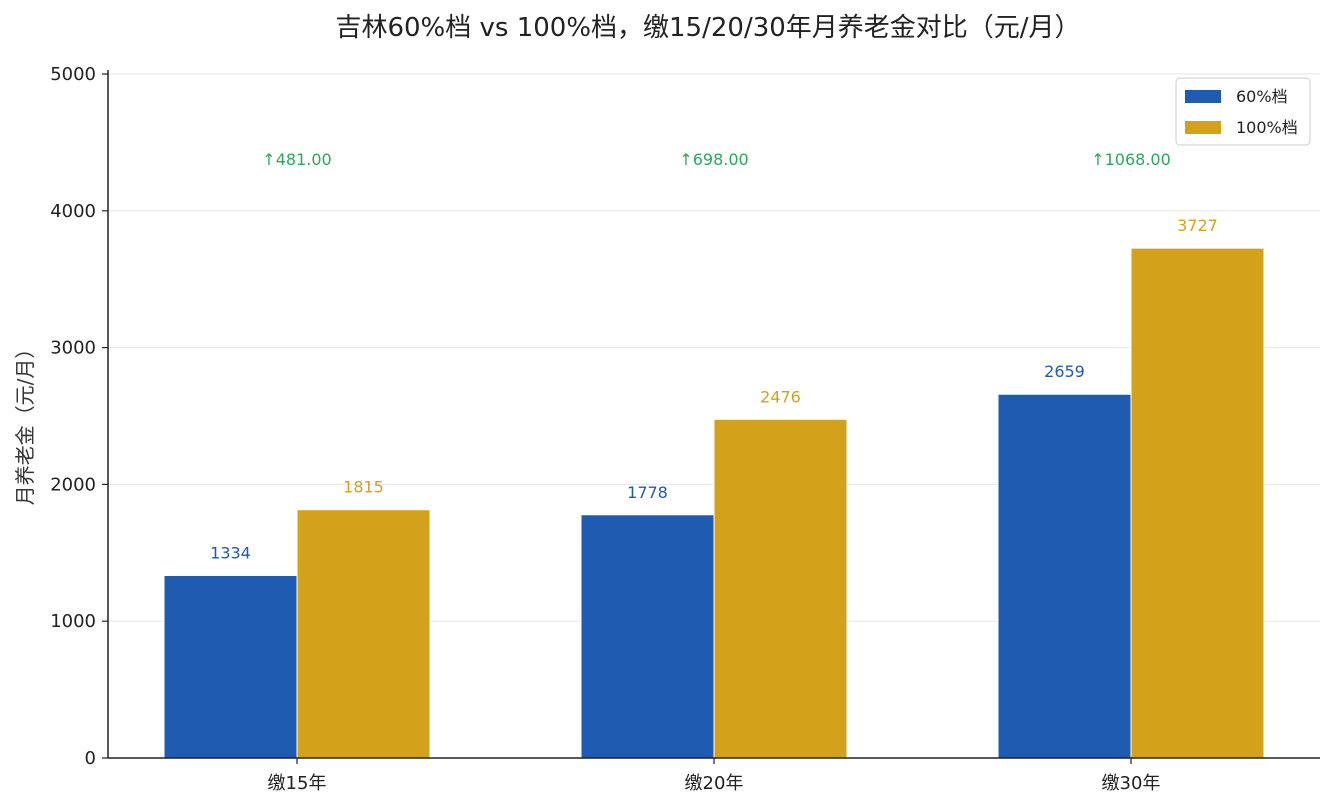  Describe the element at coordinates (647, 492) in the screenshot. I see `bar-value-label: 1778` at that location.